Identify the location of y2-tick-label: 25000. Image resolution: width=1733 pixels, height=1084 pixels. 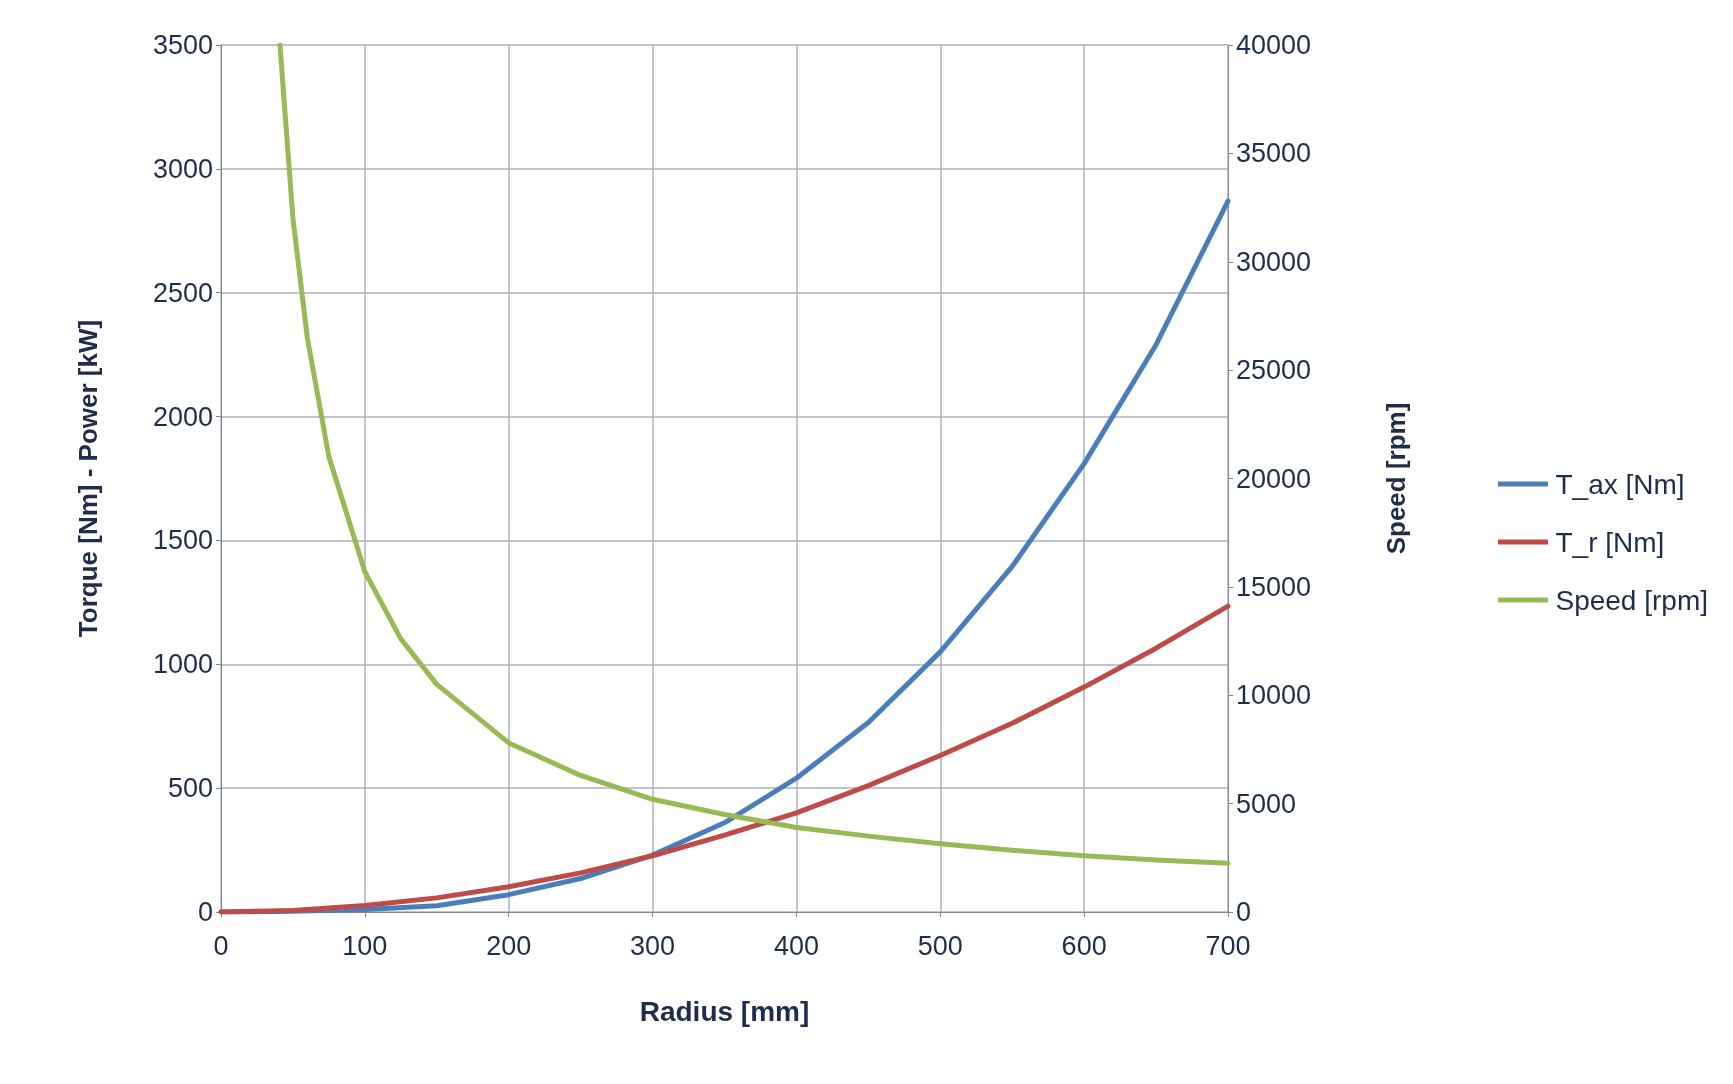
(1274, 370).